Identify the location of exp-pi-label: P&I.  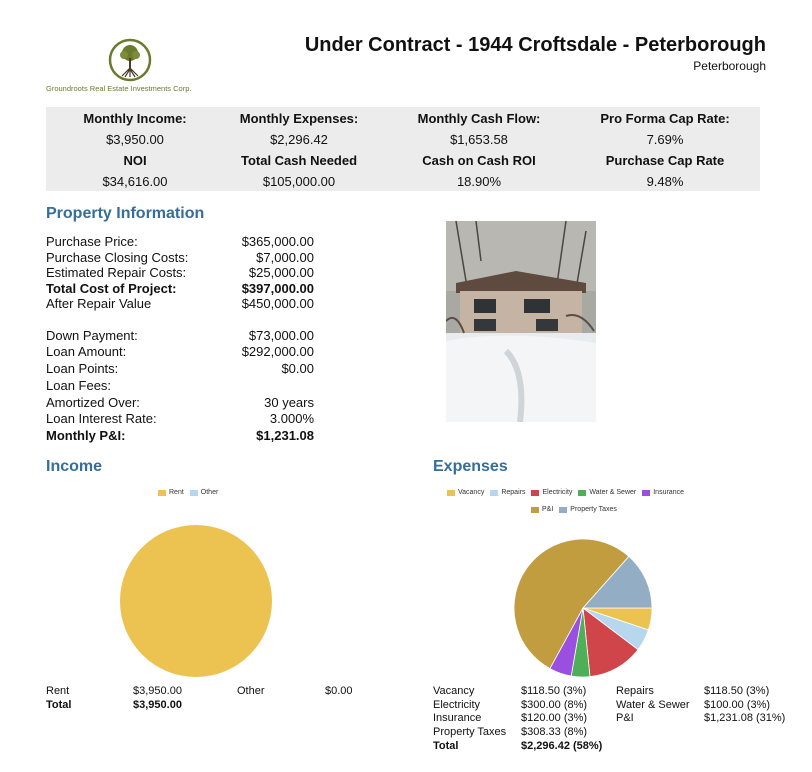
(625, 718).